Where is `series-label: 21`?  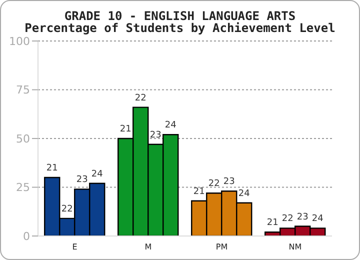
series-label: 21 is located at coordinates (52, 169).